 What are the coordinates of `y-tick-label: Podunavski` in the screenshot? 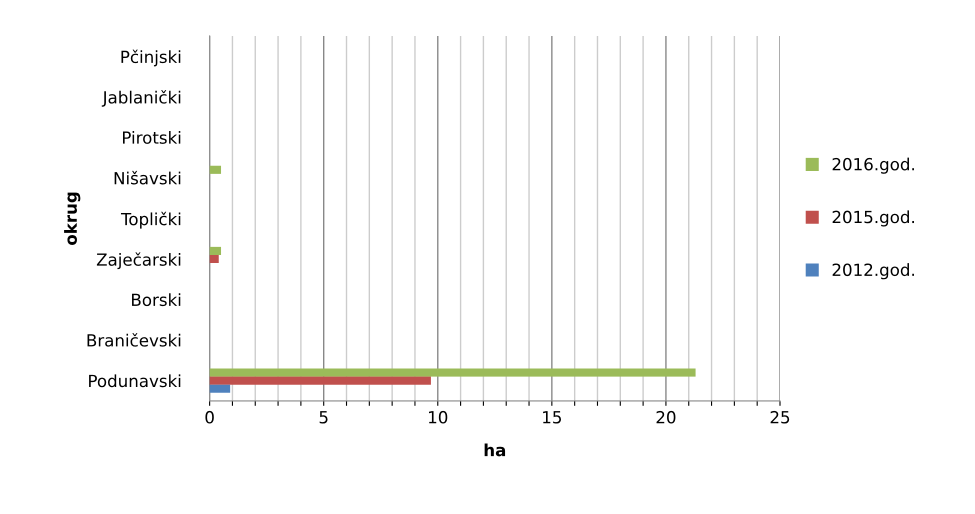 It's located at (134, 381).